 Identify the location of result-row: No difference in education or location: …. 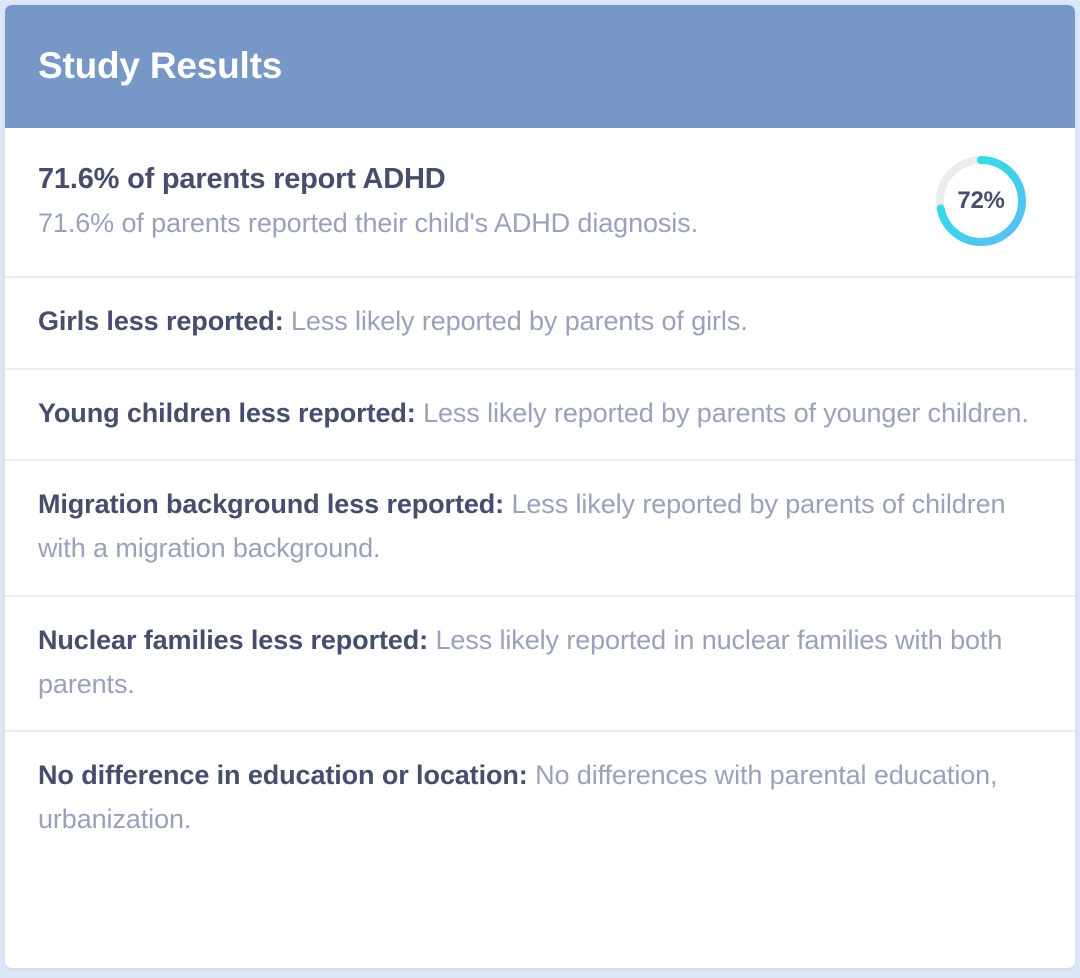
(540, 798).